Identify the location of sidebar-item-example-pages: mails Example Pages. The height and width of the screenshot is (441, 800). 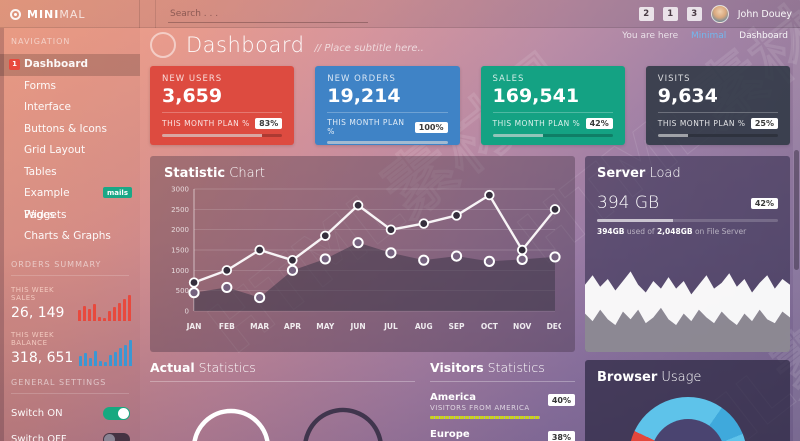
(70, 202).